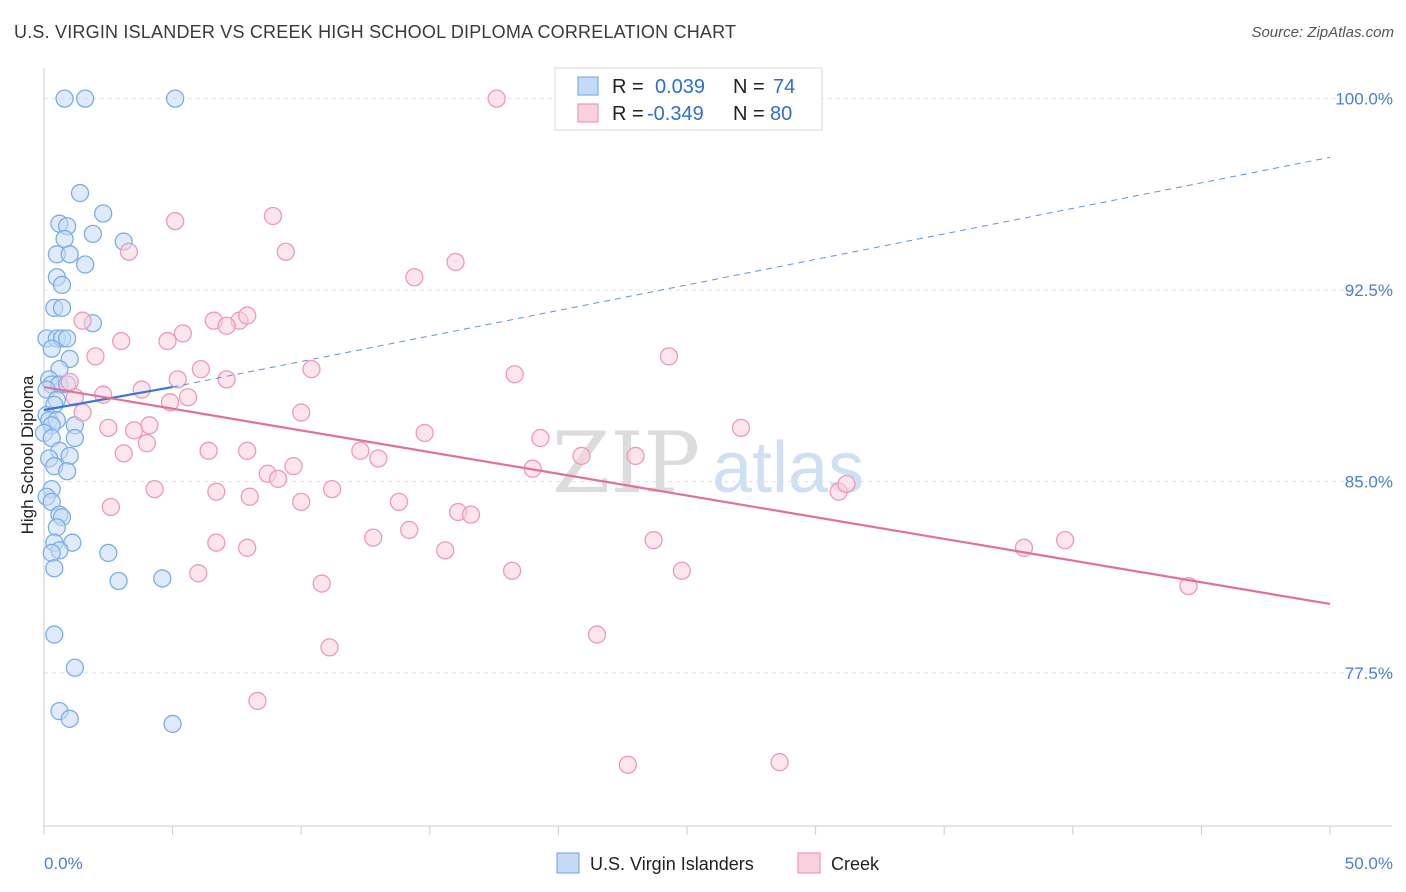 The width and height of the screenshot is (1406, 892). Describe the element at coordinates (1369, 673) in the screenshot. I see `y-tick-label-3: 77.5%` at that location.